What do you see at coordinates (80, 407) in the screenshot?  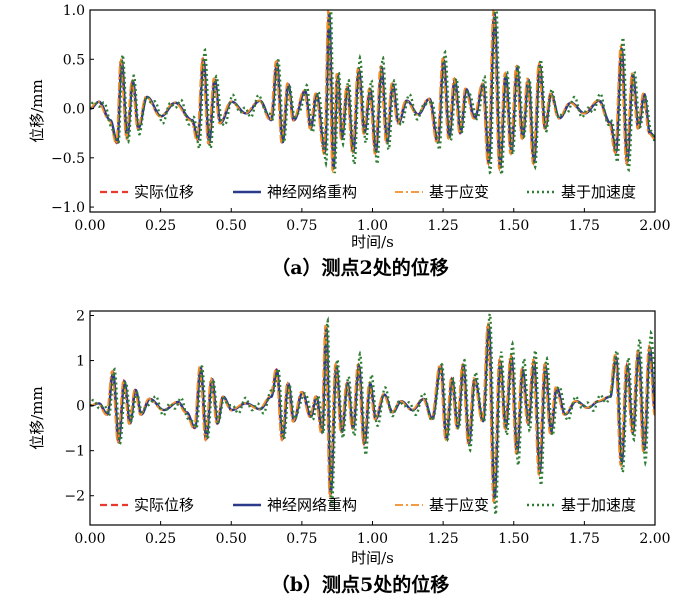 I see `y-tick-label: 0` at bounding box center [80, 407].